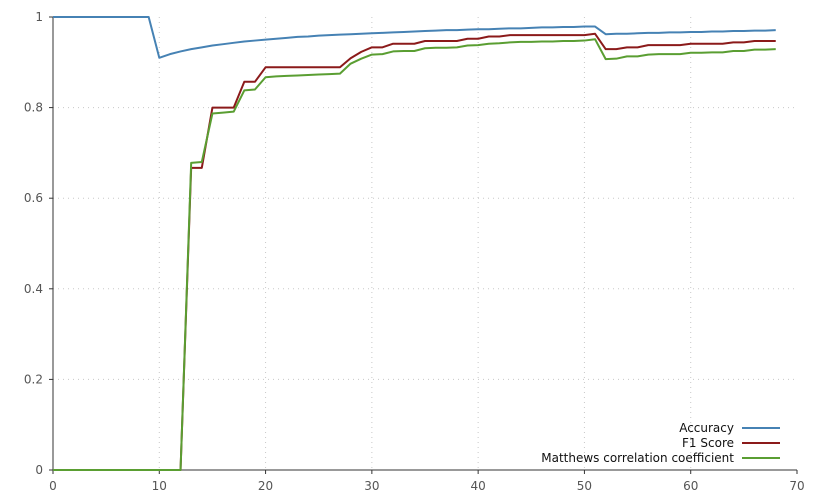 The image size is (820, 500). I want to click on y-tick-label: 0.8, so click(33, 108).